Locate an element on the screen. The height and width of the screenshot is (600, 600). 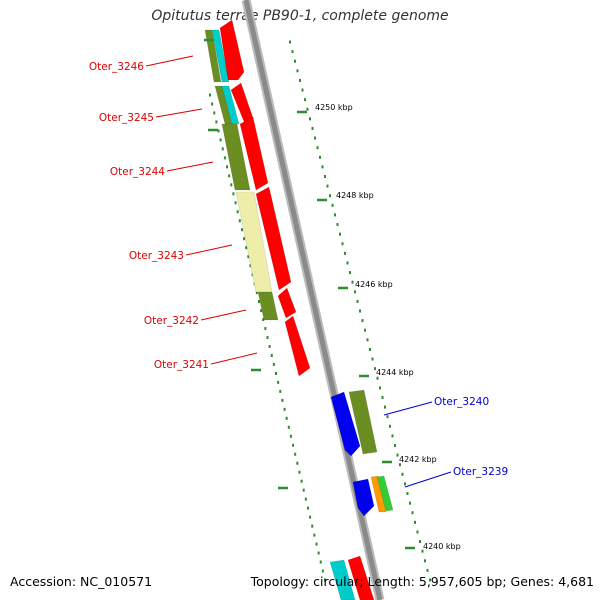
accession-text: Accession: NC_010571 is located at coordinates (81, 581).